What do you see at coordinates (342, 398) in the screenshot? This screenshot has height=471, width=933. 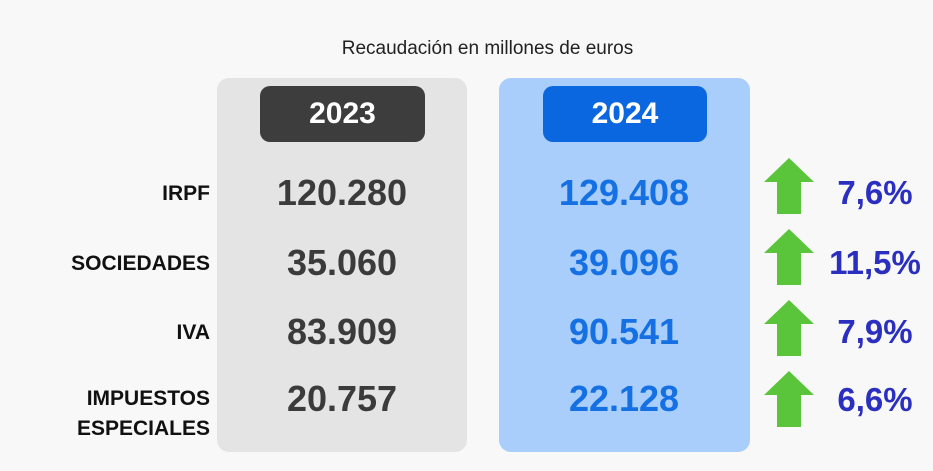 I see `value-2023-impuestos-especiales: 20.757` at bounding box center [342, 398].